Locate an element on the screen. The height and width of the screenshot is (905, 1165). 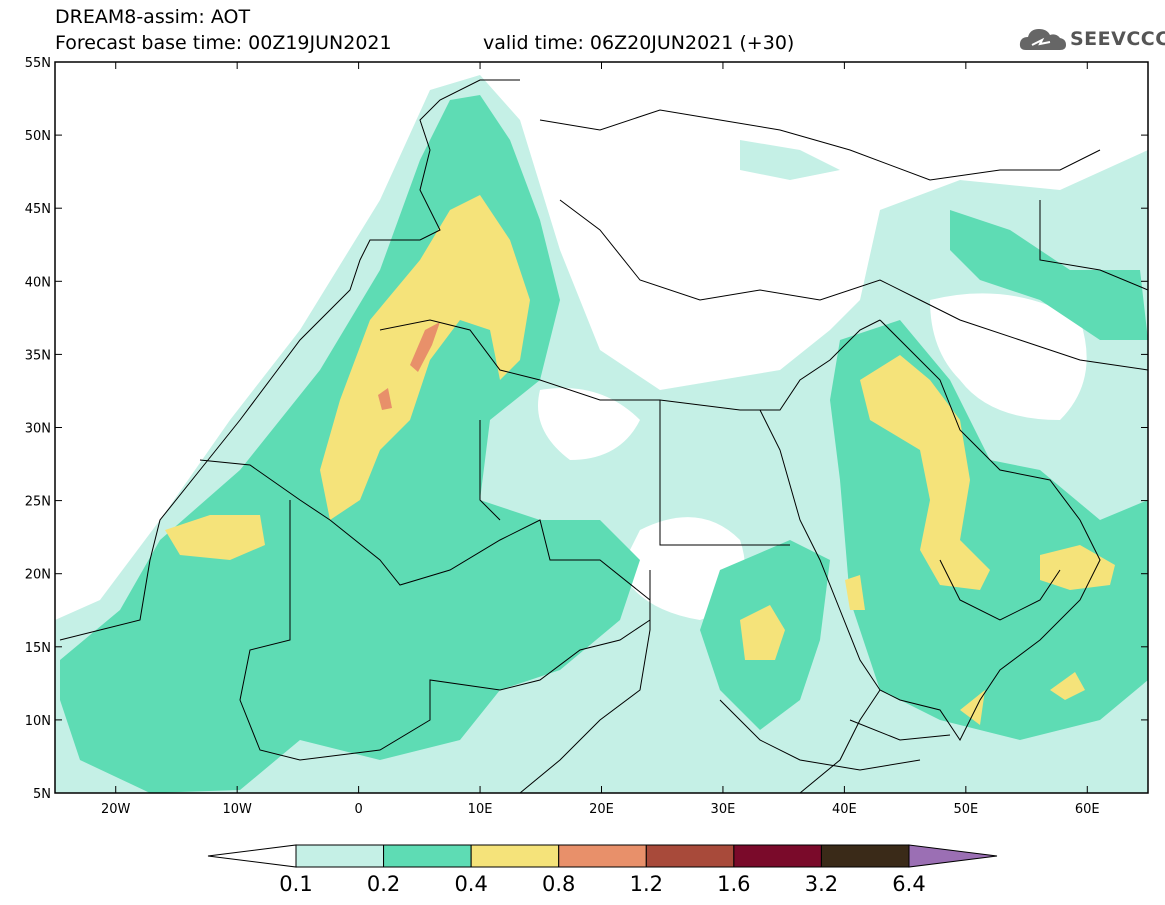
colorbar-label: 0.4 is located at coordinates (471, 884).